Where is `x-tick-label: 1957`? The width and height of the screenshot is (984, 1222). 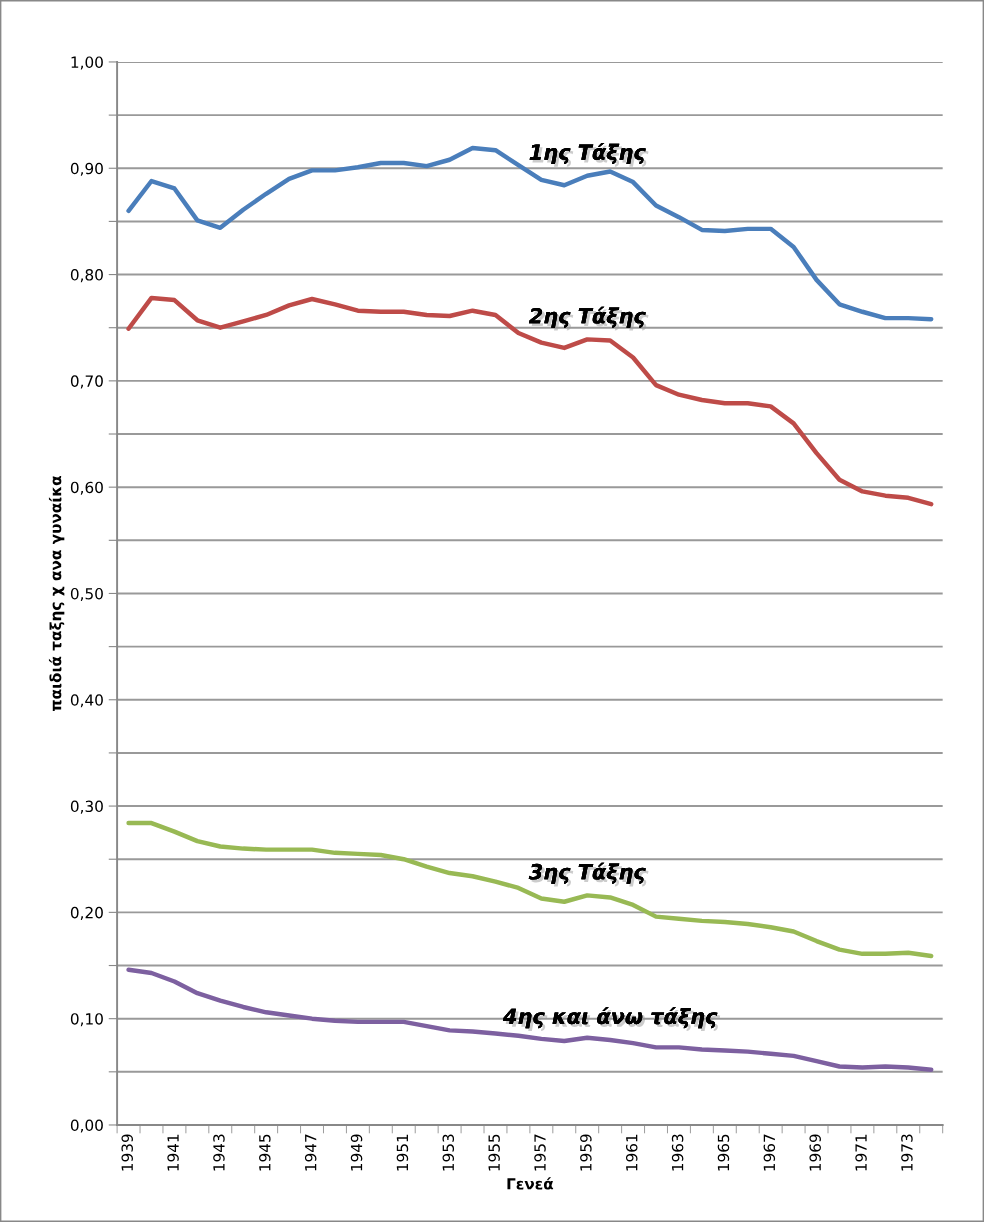 x-tick-label: 1957 is located at coordinates (540, 1152).